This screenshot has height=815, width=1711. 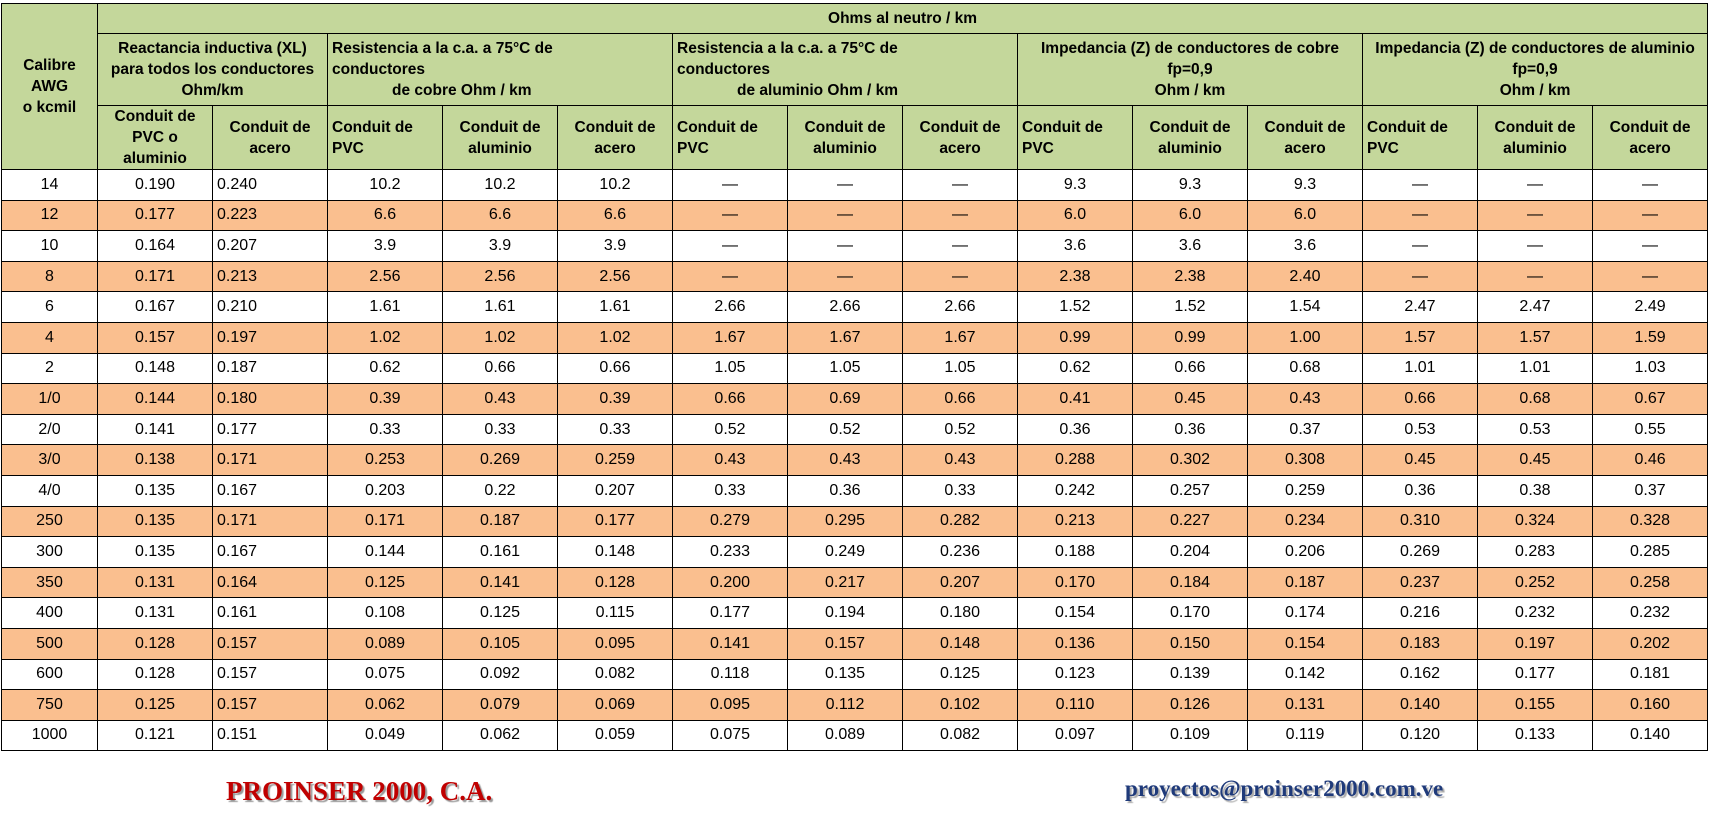 I want to click on header-line: Impedancia (Z) de conductores de cobre, so click(x=1189, y=48).